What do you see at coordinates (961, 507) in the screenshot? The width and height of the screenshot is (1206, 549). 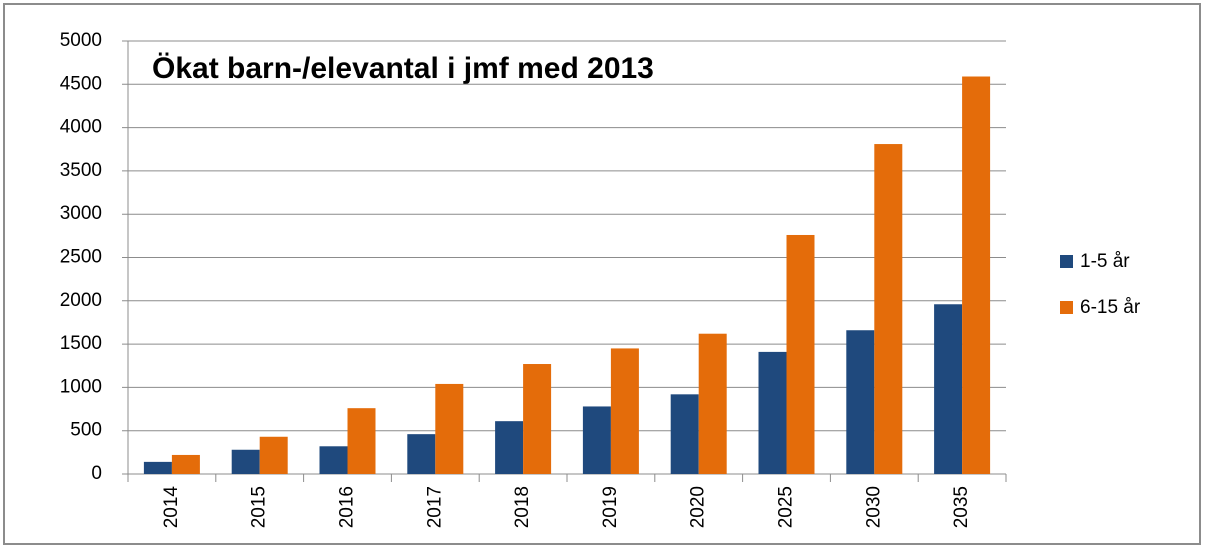 I see `x-tick-label: 2035` at bounding box center [961, 507].